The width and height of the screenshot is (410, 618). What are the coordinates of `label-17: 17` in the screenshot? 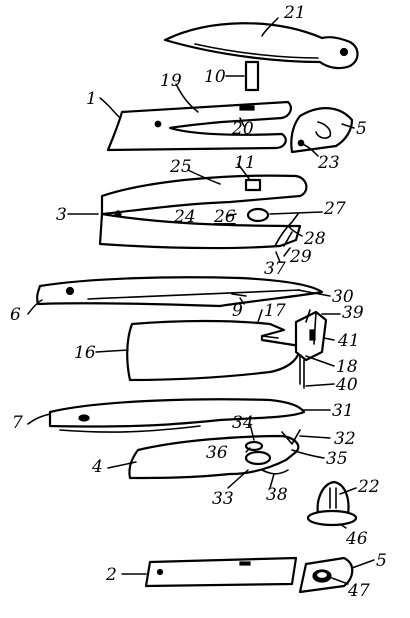 It's located at (275, 311).